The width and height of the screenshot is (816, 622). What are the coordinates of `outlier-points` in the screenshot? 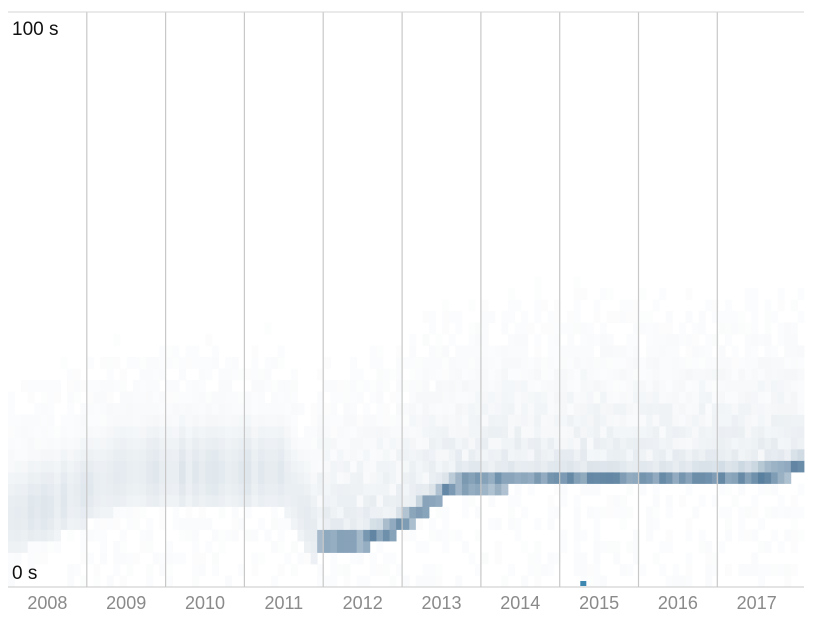 It's located at (583, 583).